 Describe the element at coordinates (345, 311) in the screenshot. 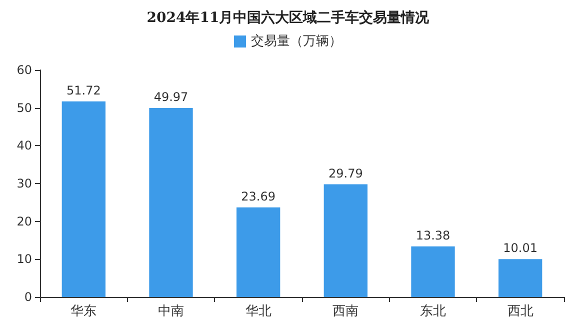

I see `x-tick-label: 西南` at that location.